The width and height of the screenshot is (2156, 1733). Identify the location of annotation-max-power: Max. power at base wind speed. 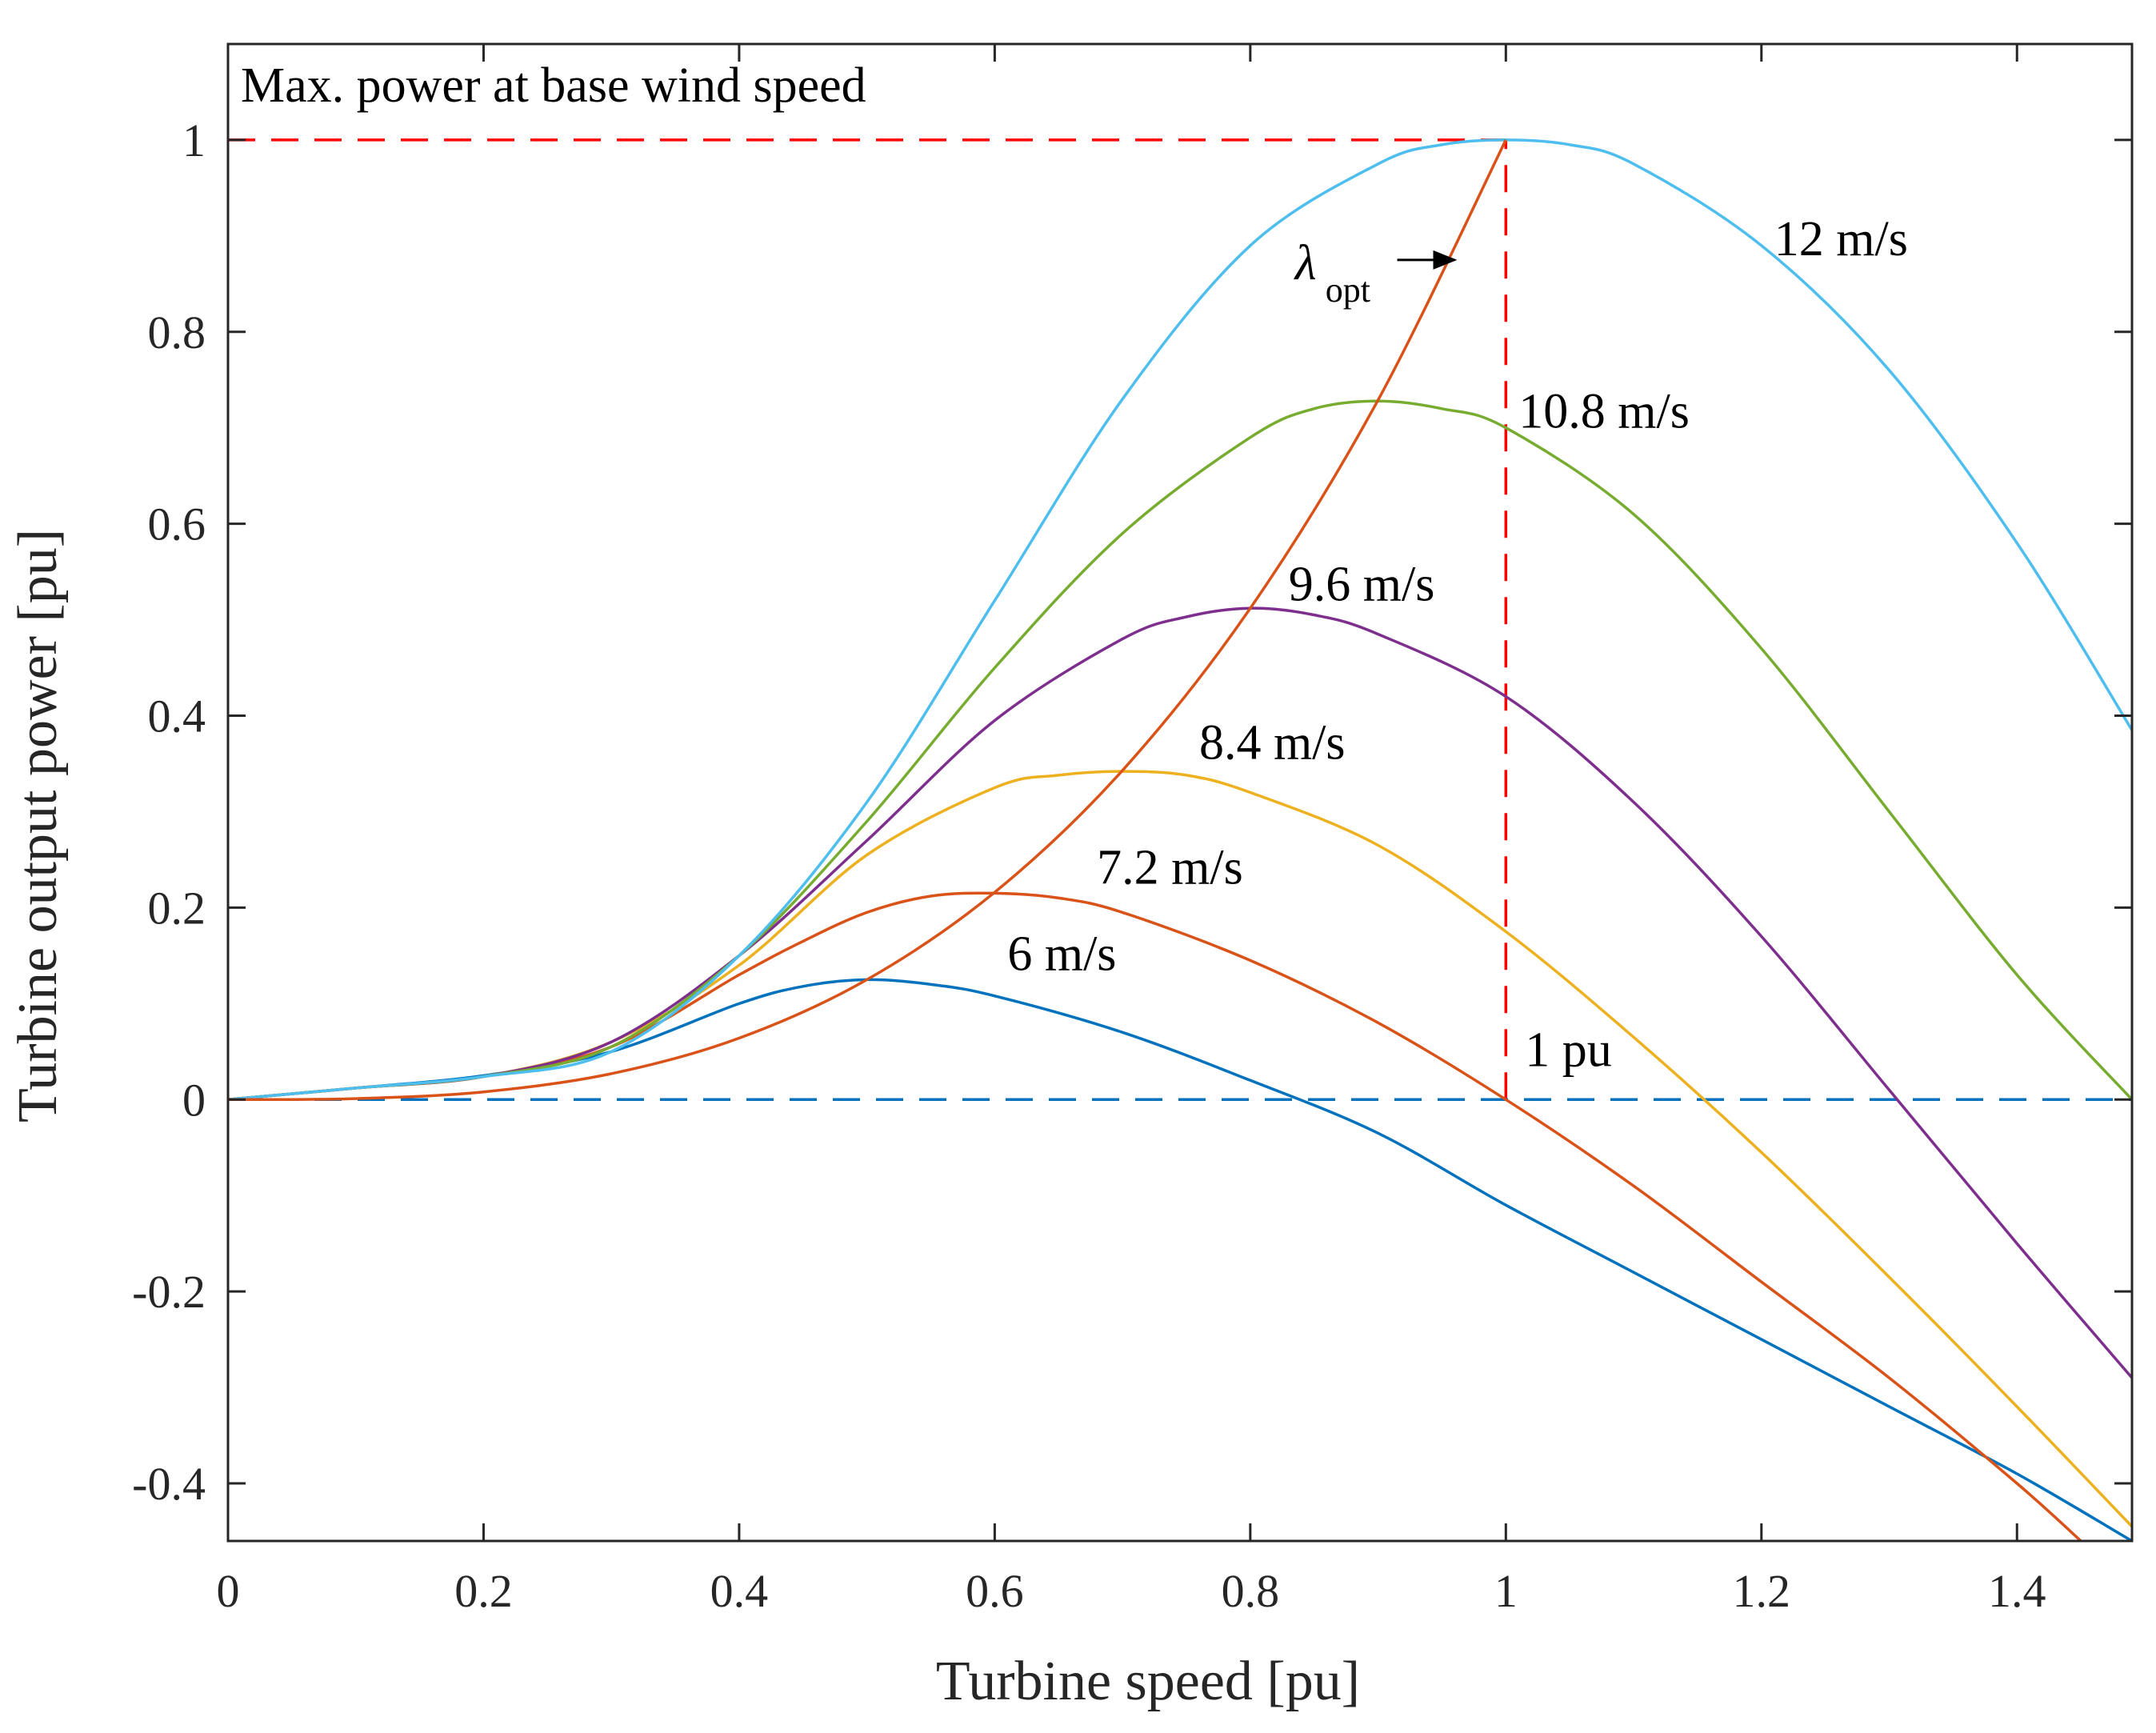
(553, 85).